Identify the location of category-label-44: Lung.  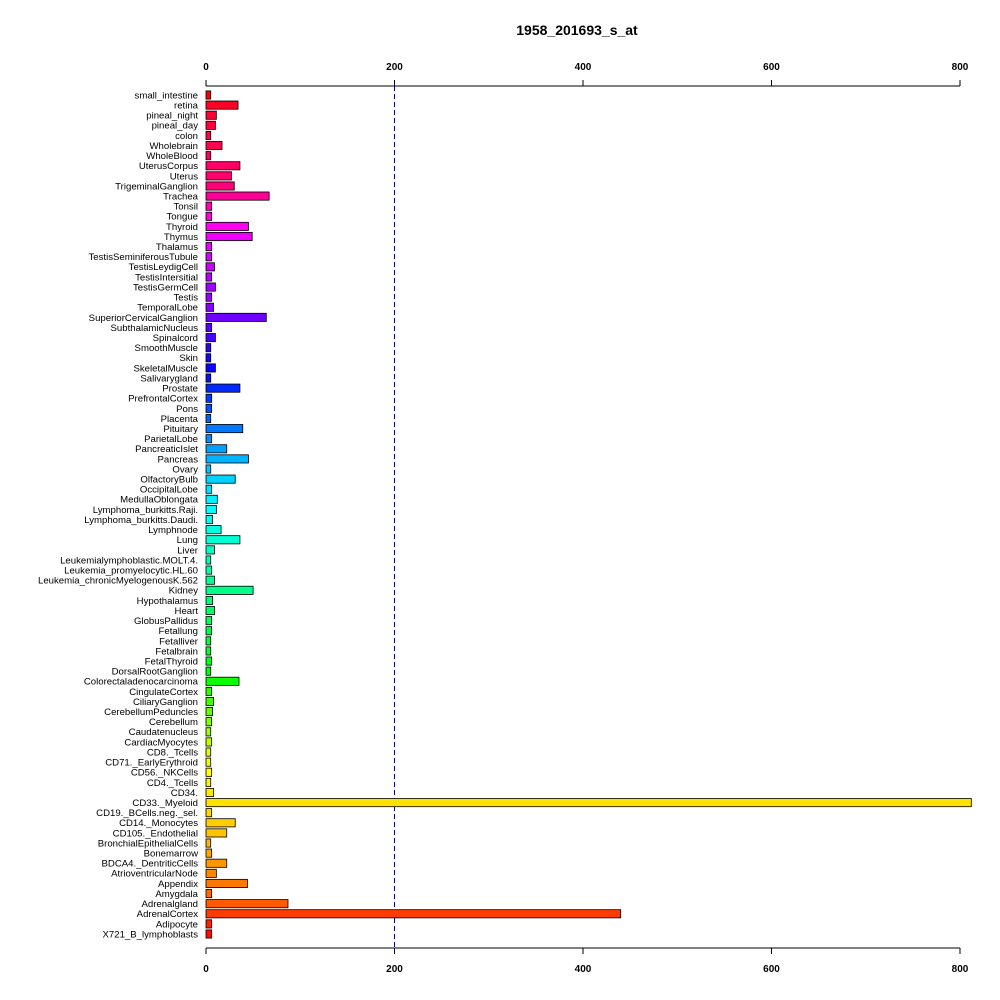
(187, 540).